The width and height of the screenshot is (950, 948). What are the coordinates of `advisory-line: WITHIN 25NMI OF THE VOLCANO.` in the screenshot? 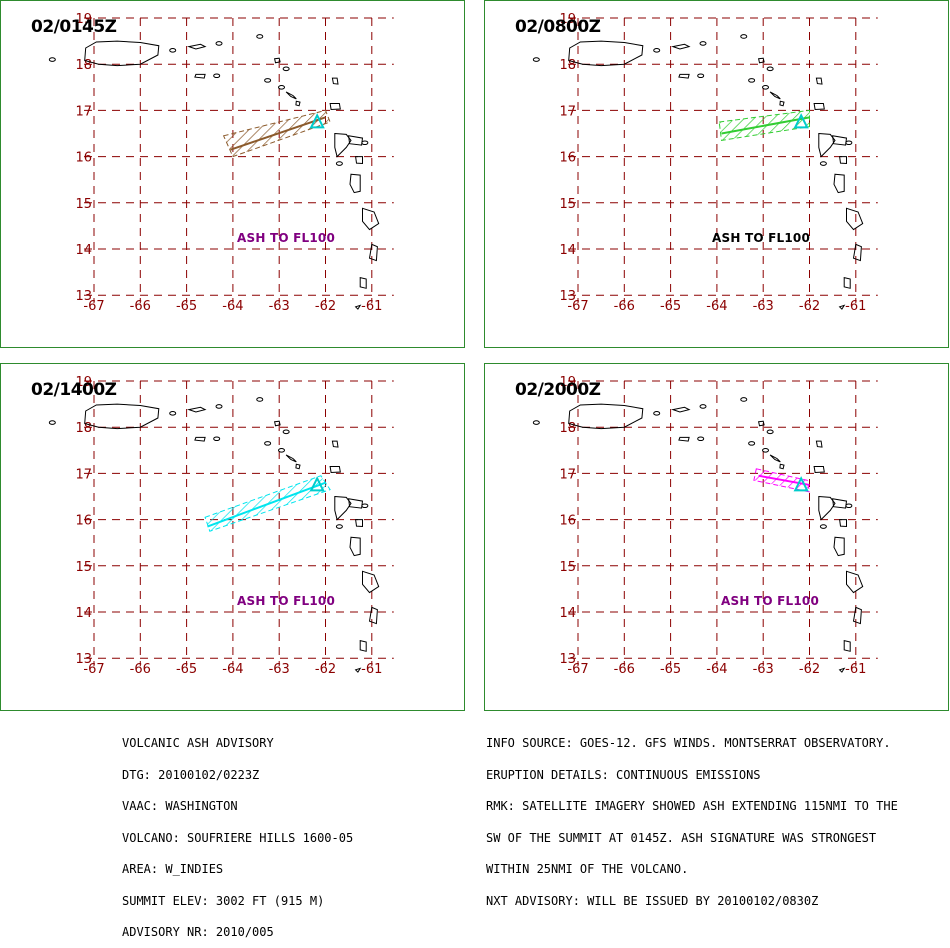 It's located at (587, 869).